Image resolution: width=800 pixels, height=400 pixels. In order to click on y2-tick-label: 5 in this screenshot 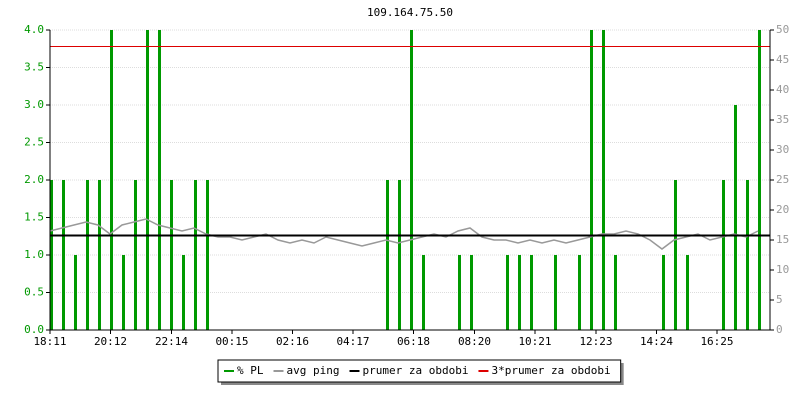, I will do `click(779, 299)`.